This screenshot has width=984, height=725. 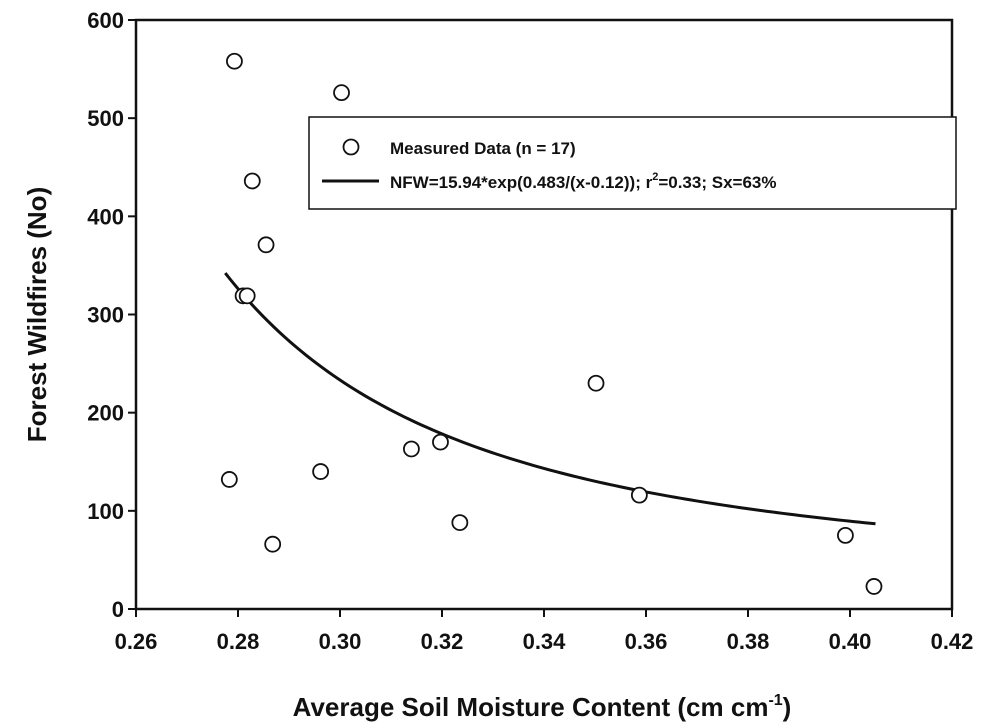 What do you see at coordinates (717, 182) in the screenshot?
I see `legend-label-fit-rest: =0.33; Sx=63%` at bounding box center [717, 182].